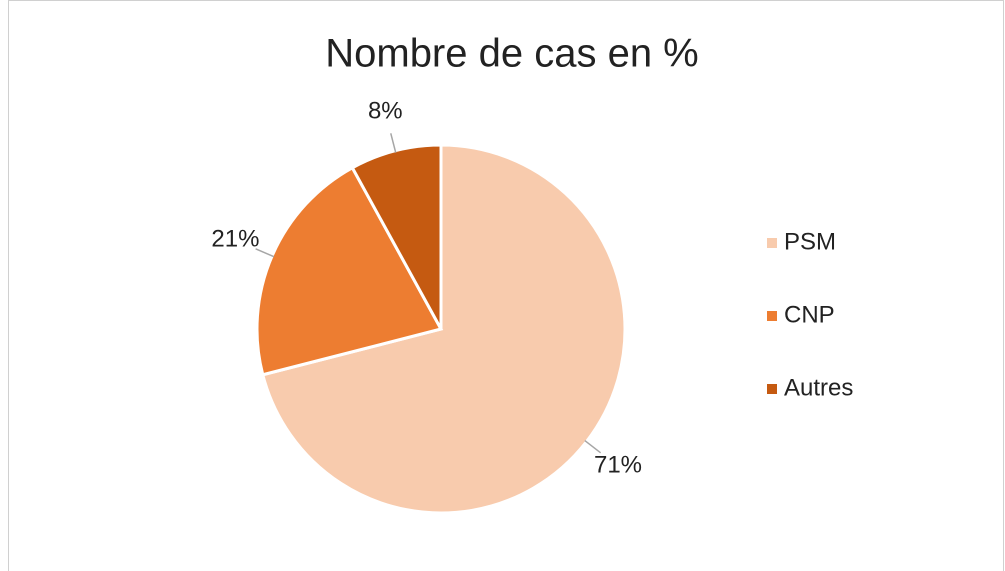 The image size is (1005, 571). Describe the element at coordinates (385, 110) in the screenshot. I see `data-label: 8%` at that location.